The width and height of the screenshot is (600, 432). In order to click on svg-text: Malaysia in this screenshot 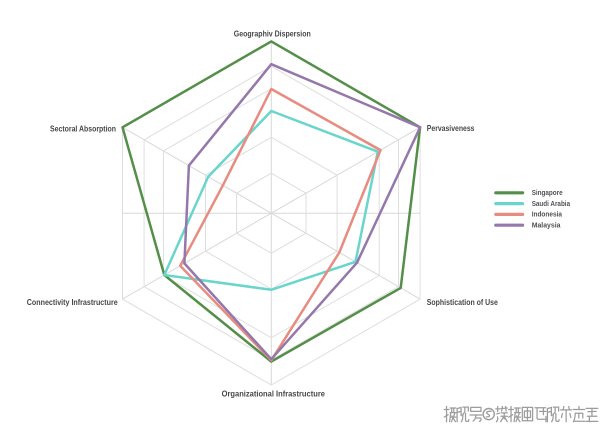, I will do `click(546, 225)`.